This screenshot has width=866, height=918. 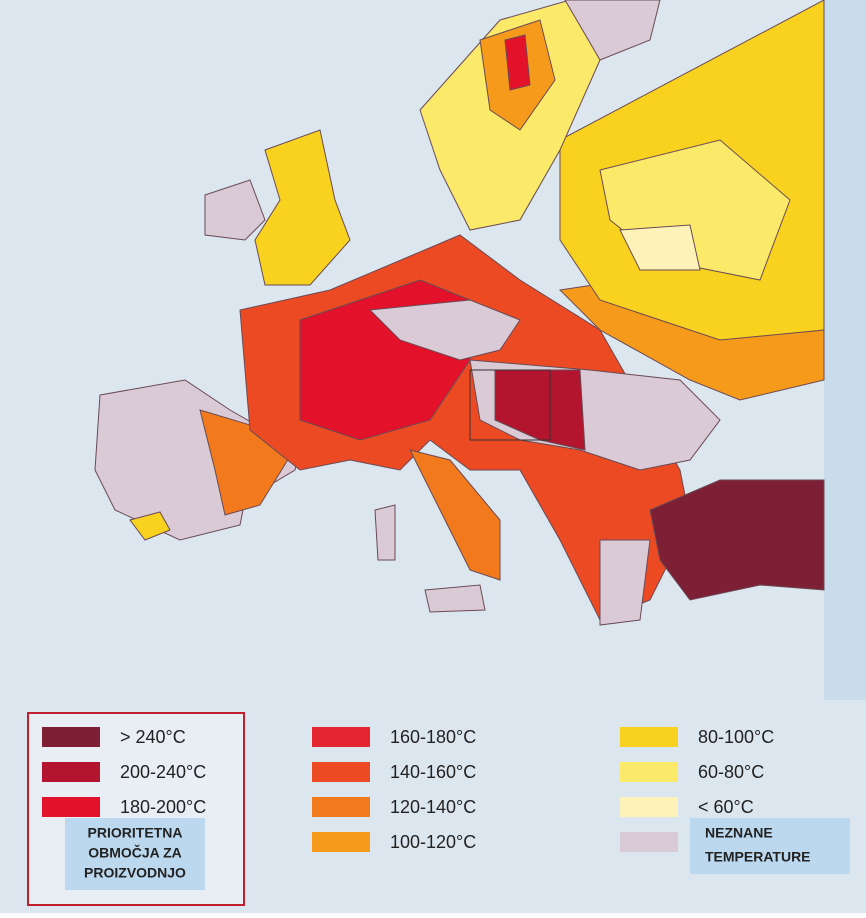 I want to click on priority-note-bg, so click(x=135, y=854).